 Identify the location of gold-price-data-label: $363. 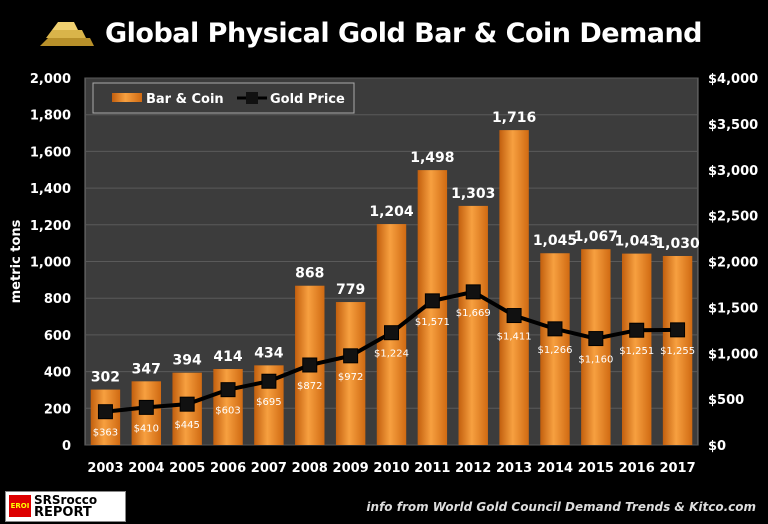
(105, 433).